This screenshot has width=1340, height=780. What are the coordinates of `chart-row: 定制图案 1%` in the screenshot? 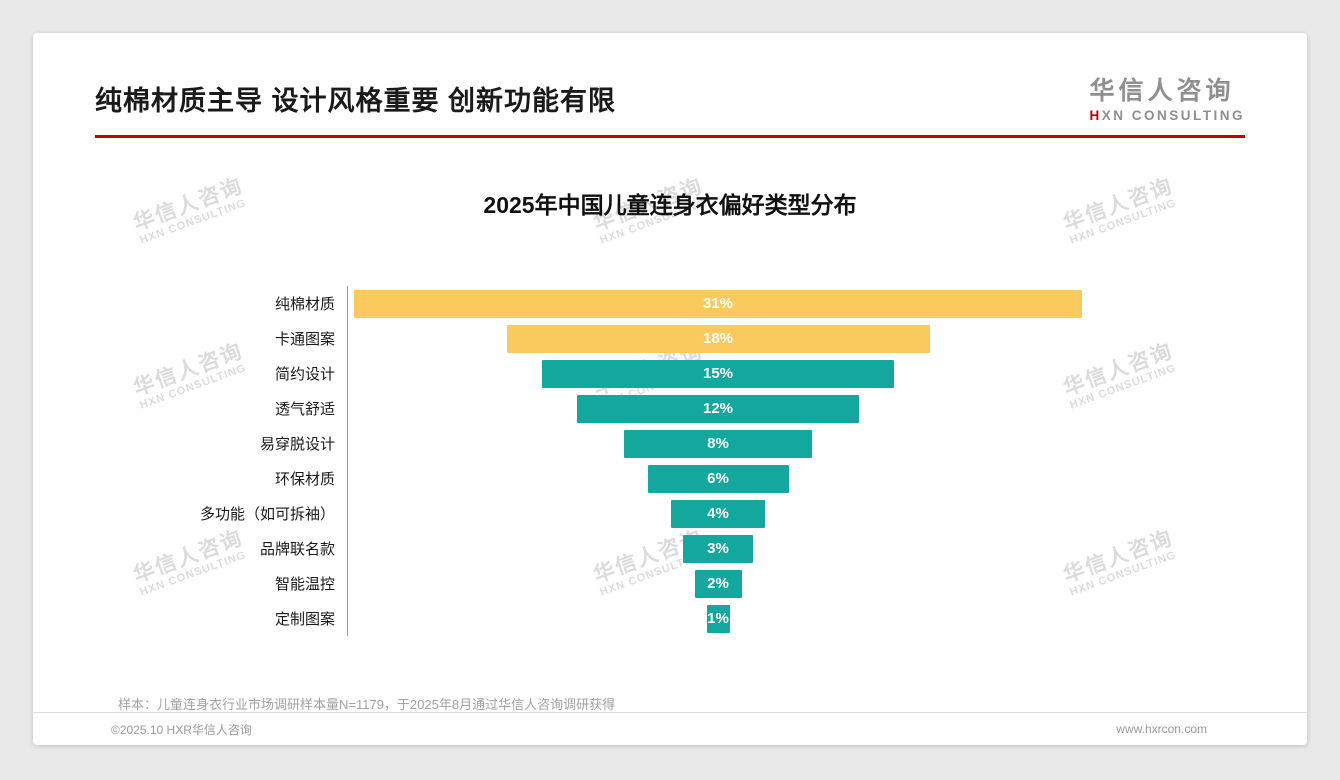 It's located at (670, 618).